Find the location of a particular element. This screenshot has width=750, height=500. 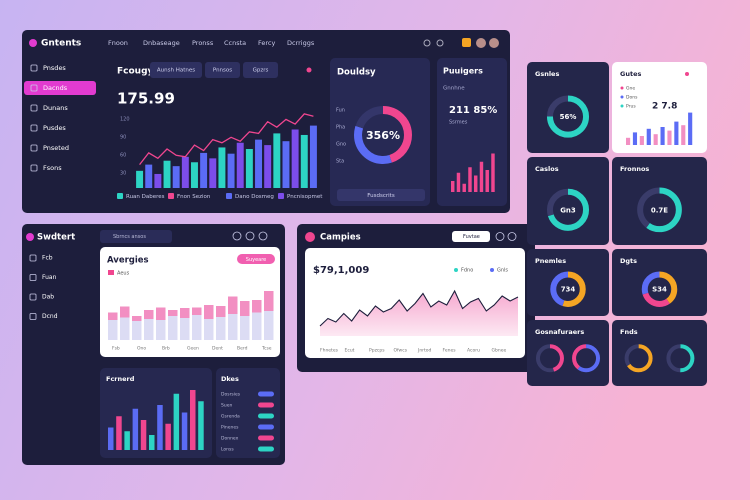

item-label: Gne is located at coordinates (630, 89).